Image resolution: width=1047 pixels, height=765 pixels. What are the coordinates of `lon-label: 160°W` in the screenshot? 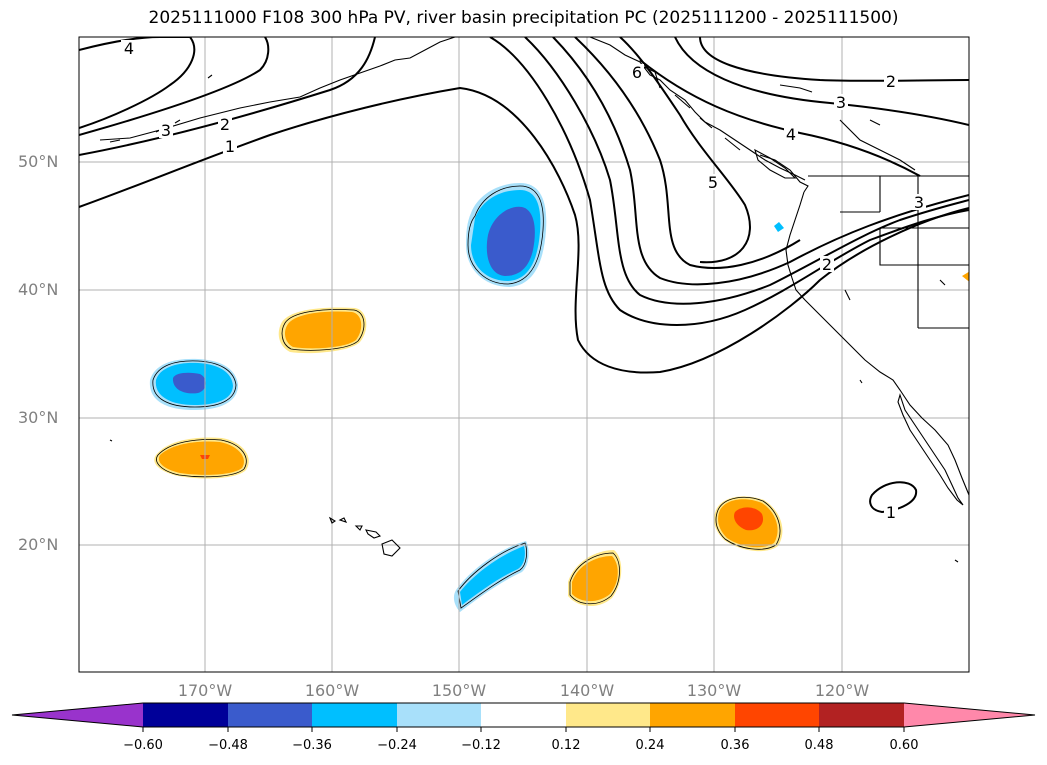 It's located at (332, 690).